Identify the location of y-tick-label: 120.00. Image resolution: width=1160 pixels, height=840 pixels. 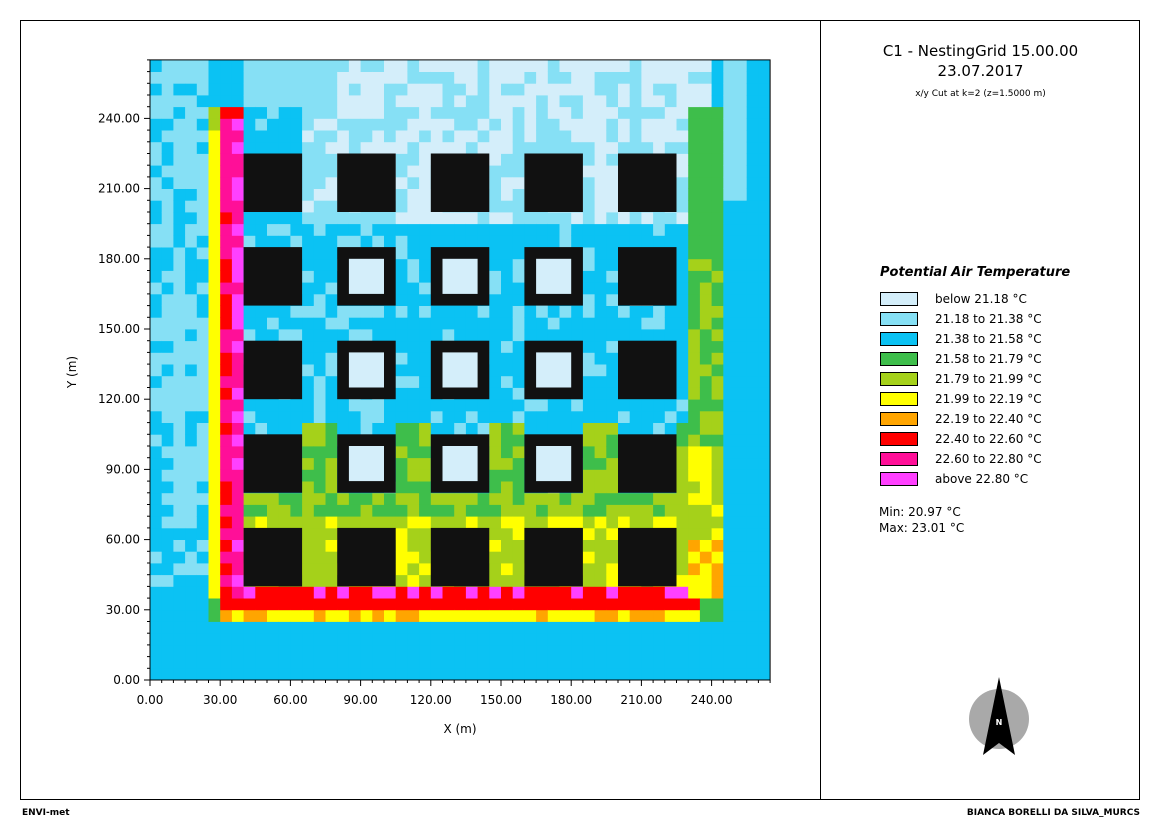
(119, 399).